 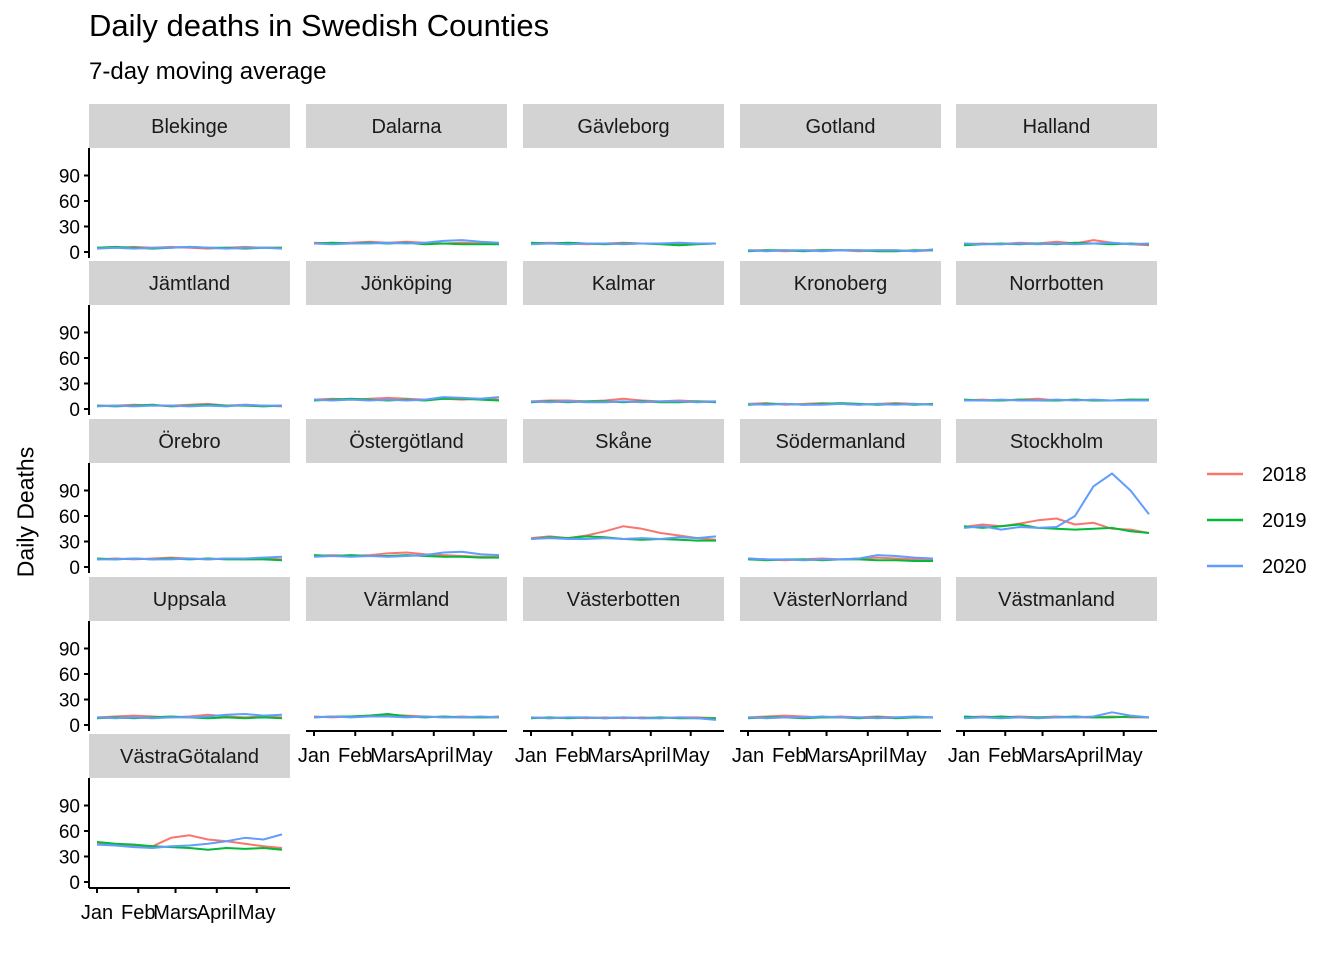 What do you see at coordinates (174, 657) in the screenshot?
I see `facet-uppsala: Uppsala 0 30 60 90` at bounding box center [174, 657].